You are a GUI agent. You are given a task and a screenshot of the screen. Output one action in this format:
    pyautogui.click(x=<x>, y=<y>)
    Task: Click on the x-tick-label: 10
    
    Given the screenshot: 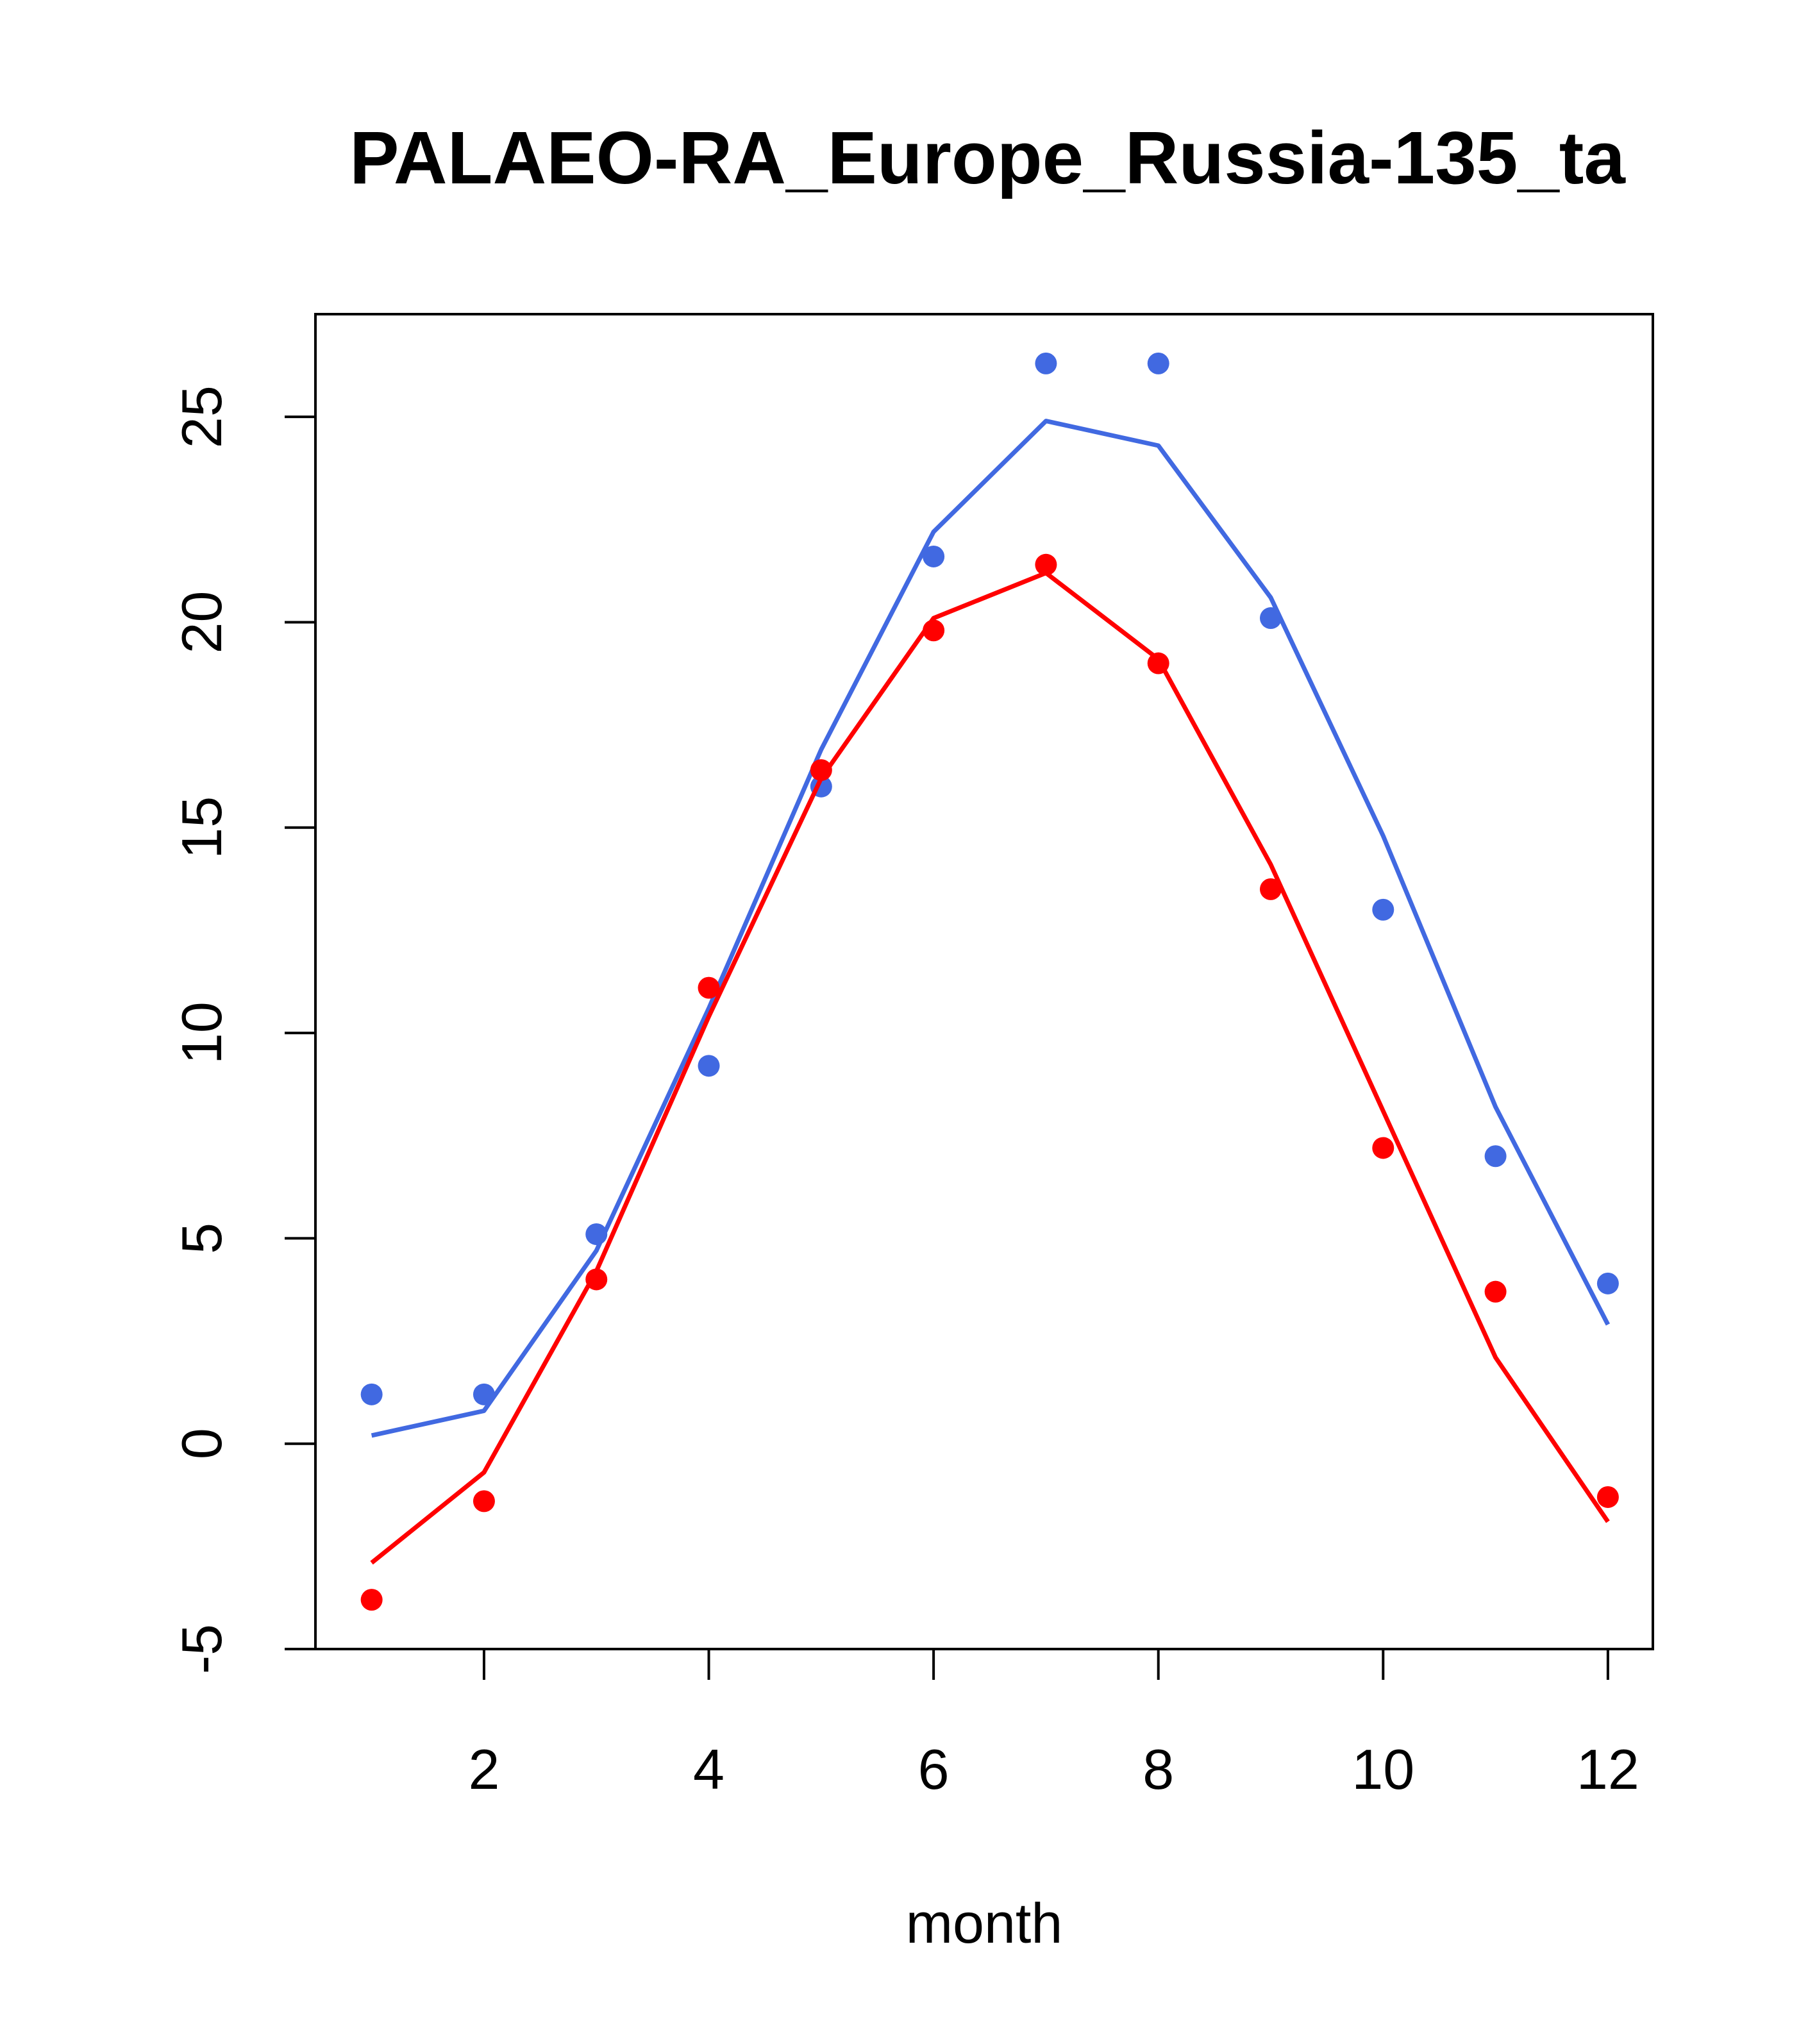 What is the action you would take?
    pyautogui.click(x=1383, y=1769)
    